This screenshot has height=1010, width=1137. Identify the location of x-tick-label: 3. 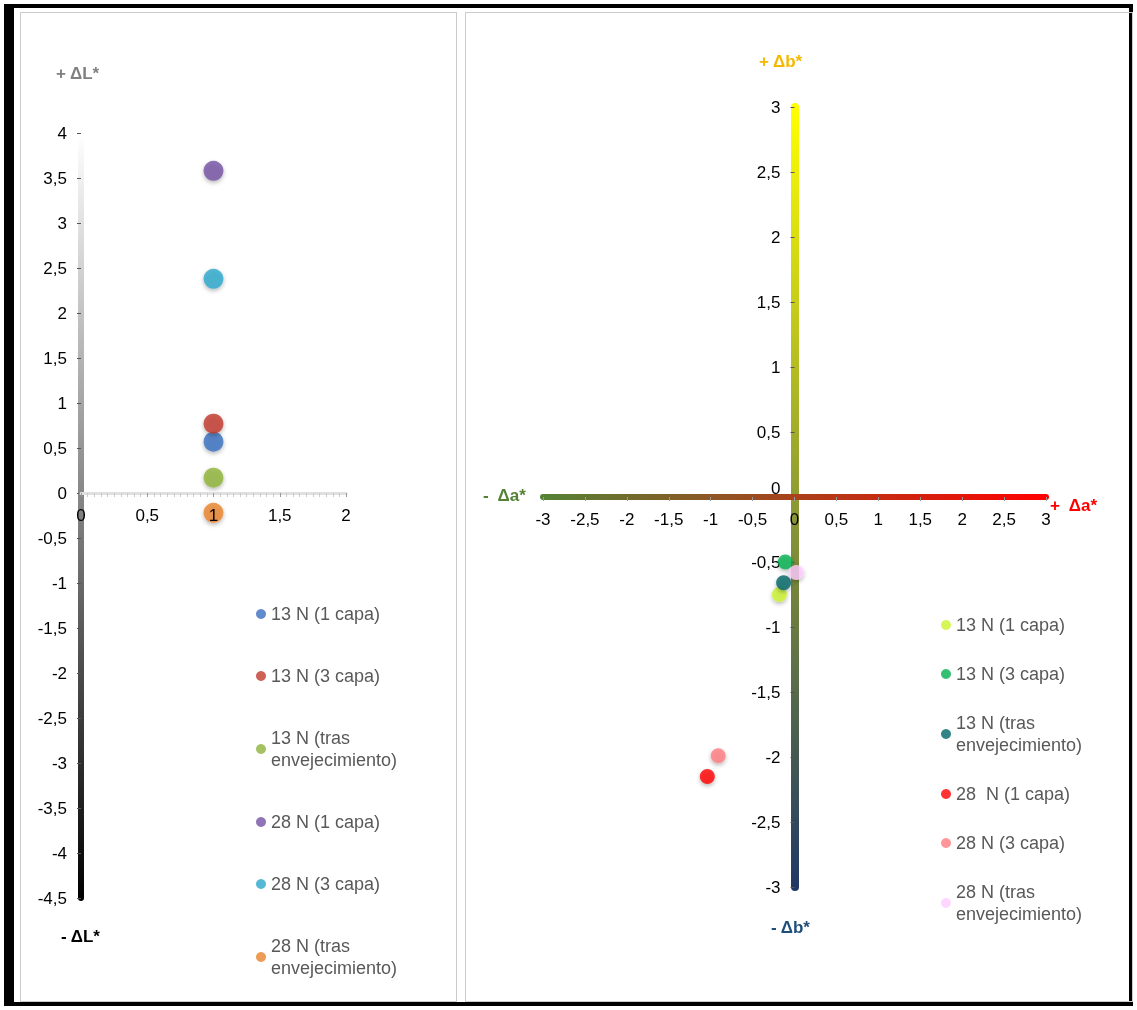
(1046, 519).